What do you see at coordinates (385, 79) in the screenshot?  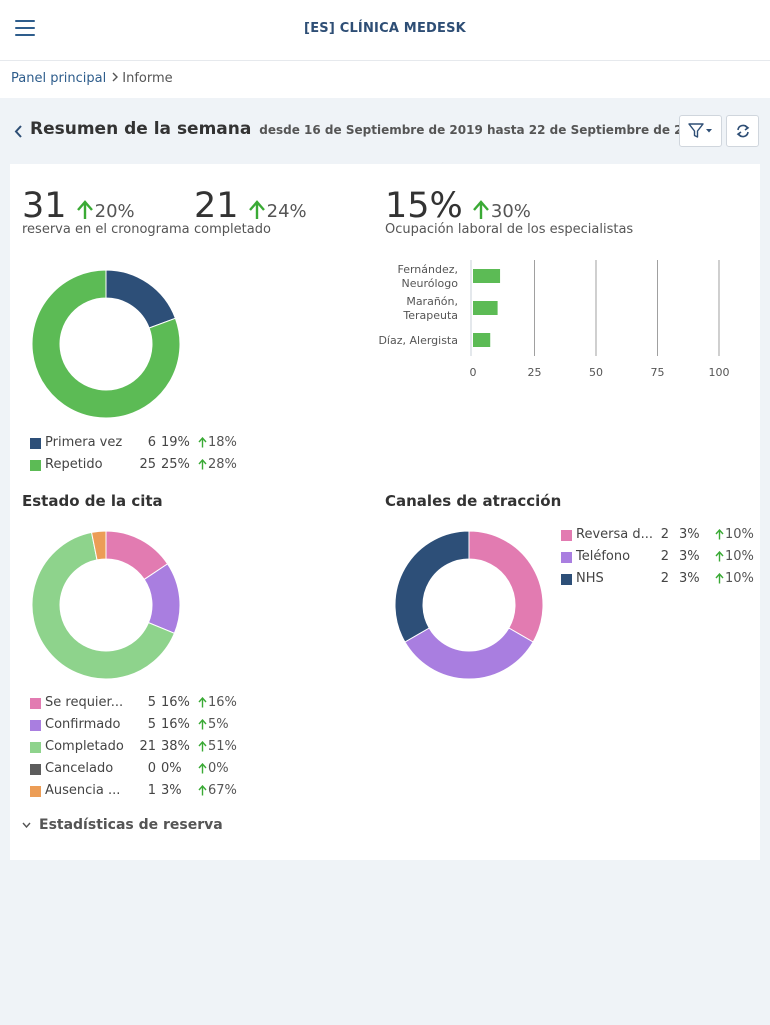 I see `breadcrumb: Panel principal Informe` at bounding box center [385, 79].